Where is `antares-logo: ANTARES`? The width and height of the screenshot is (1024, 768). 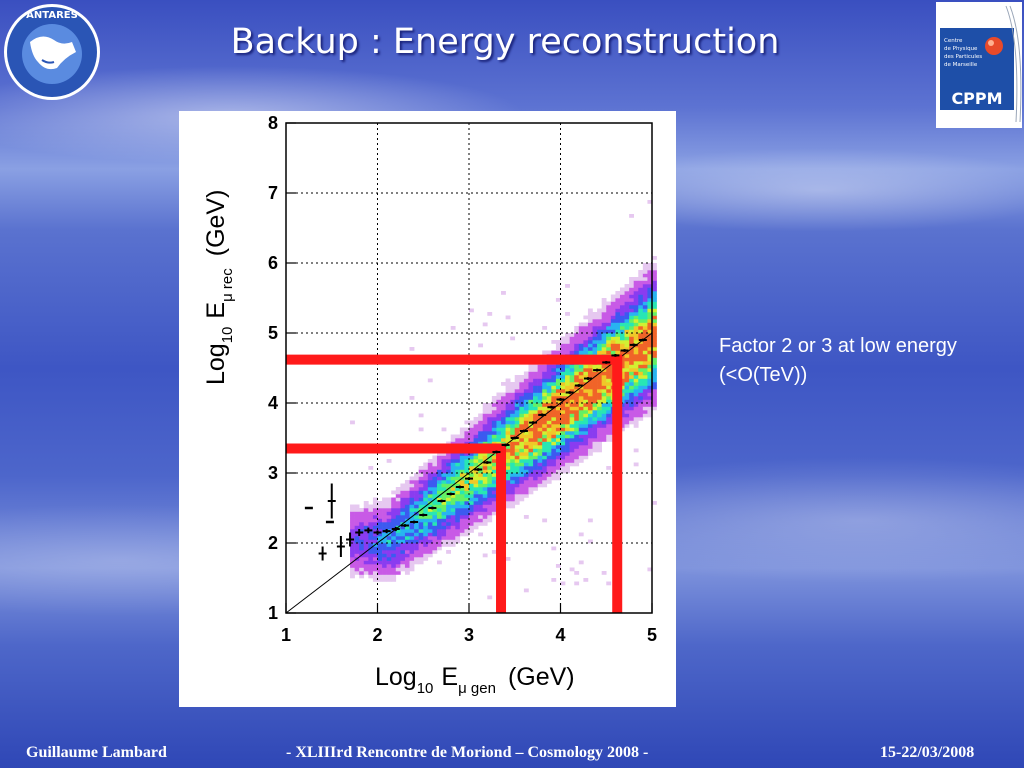
antares-logo: ANTARES is located at coordinates (52, 52).